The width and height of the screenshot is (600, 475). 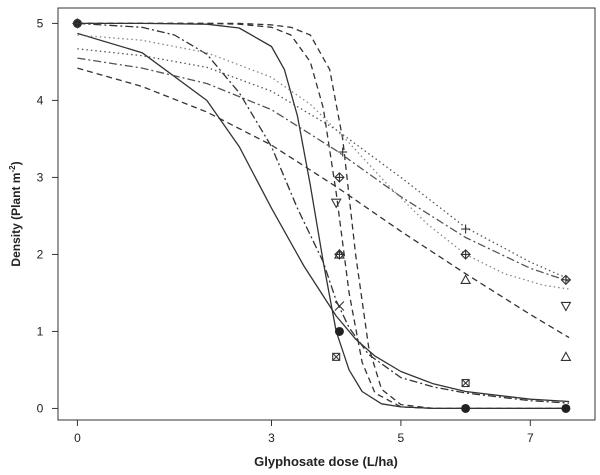 I want to click on x-axis: 0 3 5 7, so click(x=304, y=432).